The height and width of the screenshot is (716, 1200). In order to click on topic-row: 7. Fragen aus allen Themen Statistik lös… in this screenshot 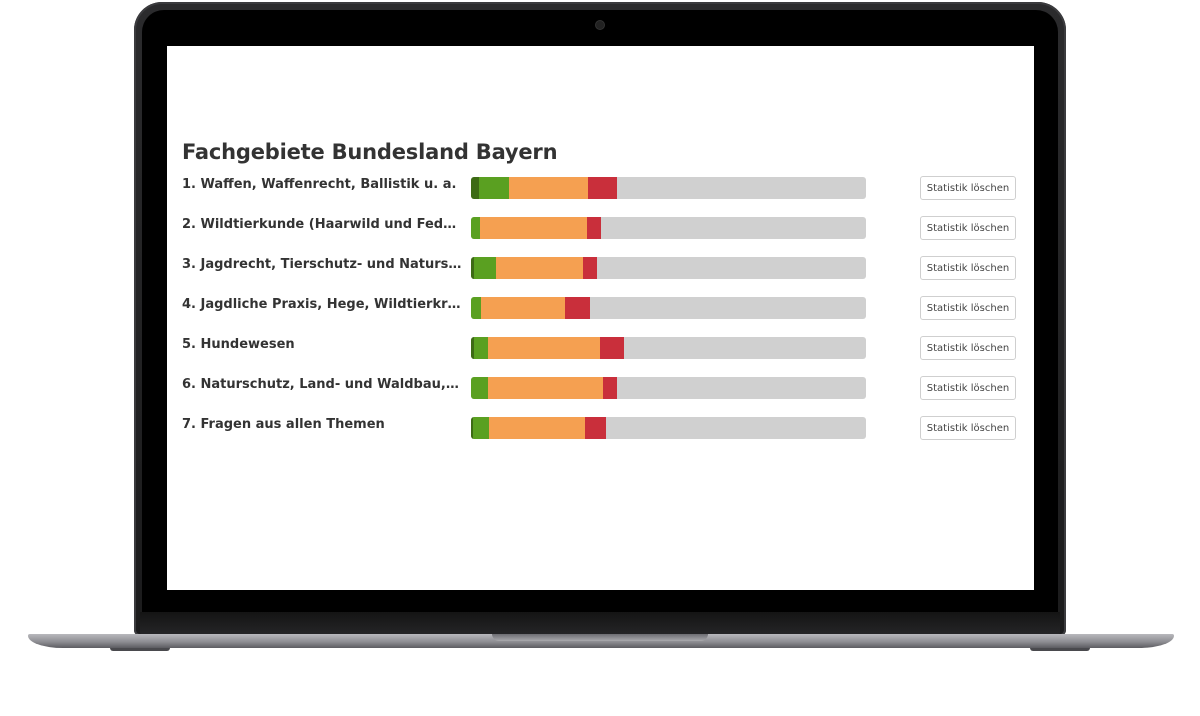, I will do `click(600, 427)`.